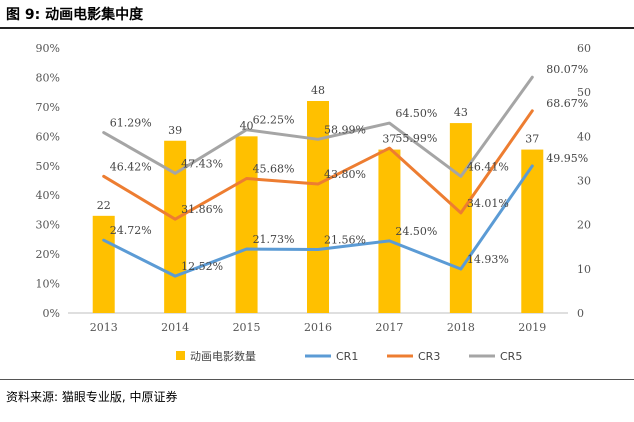 The height and width of the screenshot is (422, 634). I want to click on left-axis-tick-label: 80%, so click(48, 77).